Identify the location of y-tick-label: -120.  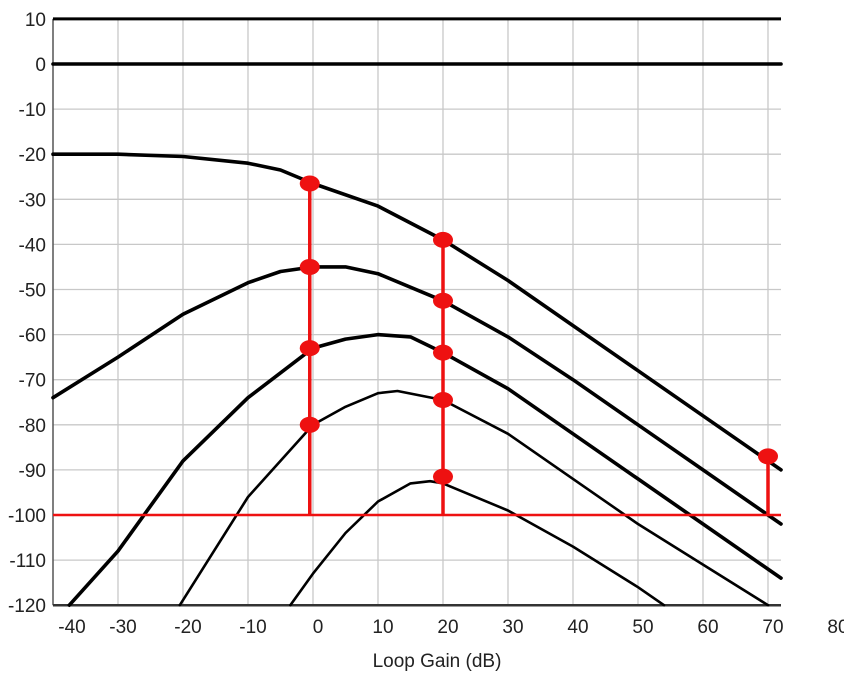
(27, 606).